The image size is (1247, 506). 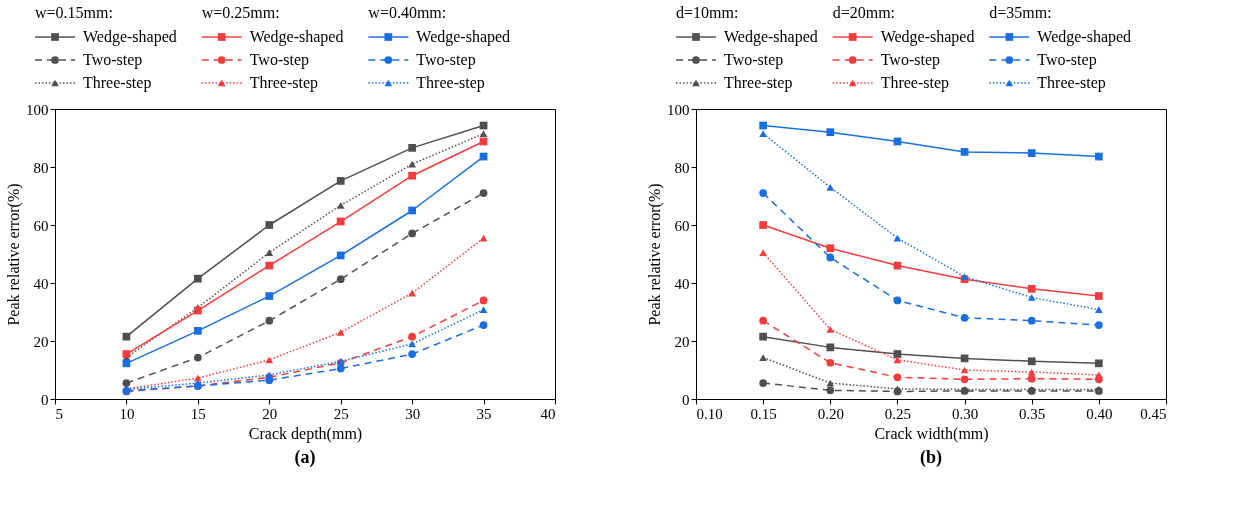 I want to click on x-tick-label: 5, so click(x=59, y=413).